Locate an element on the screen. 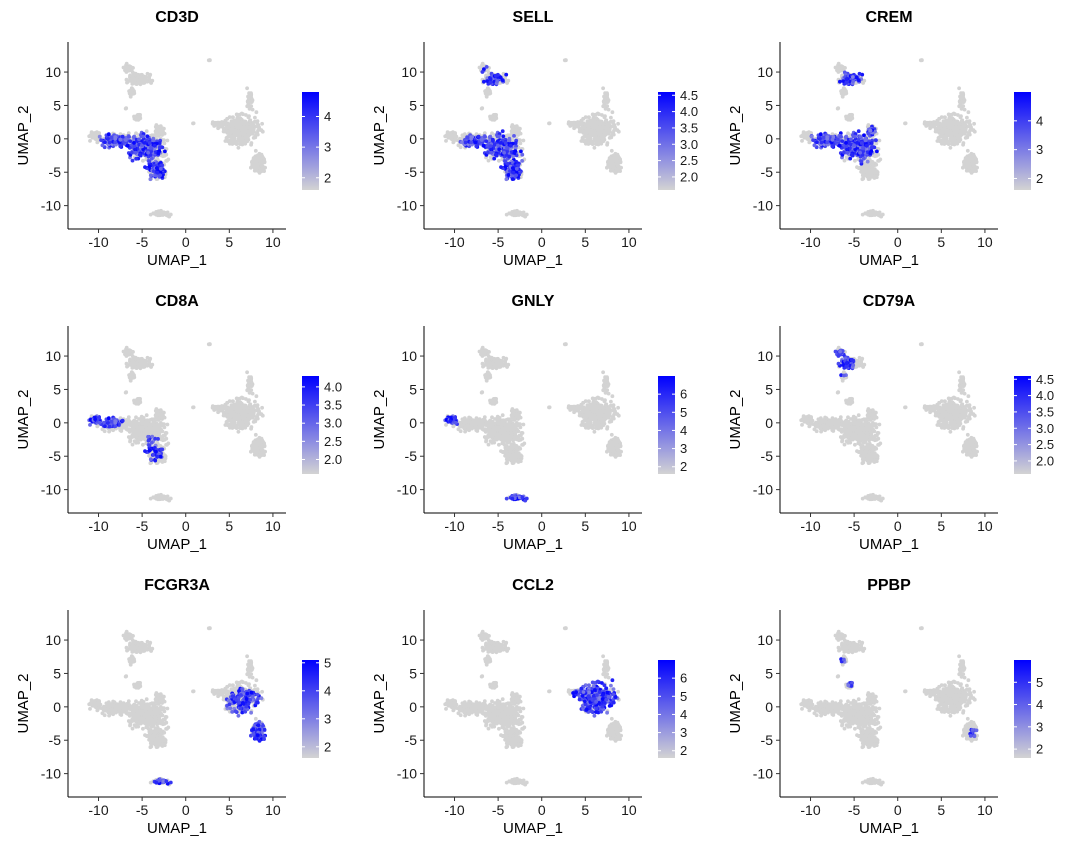 The image size is (1080, 860). x-axis-title: UMAP_1 is located at coordinates (177, 260).